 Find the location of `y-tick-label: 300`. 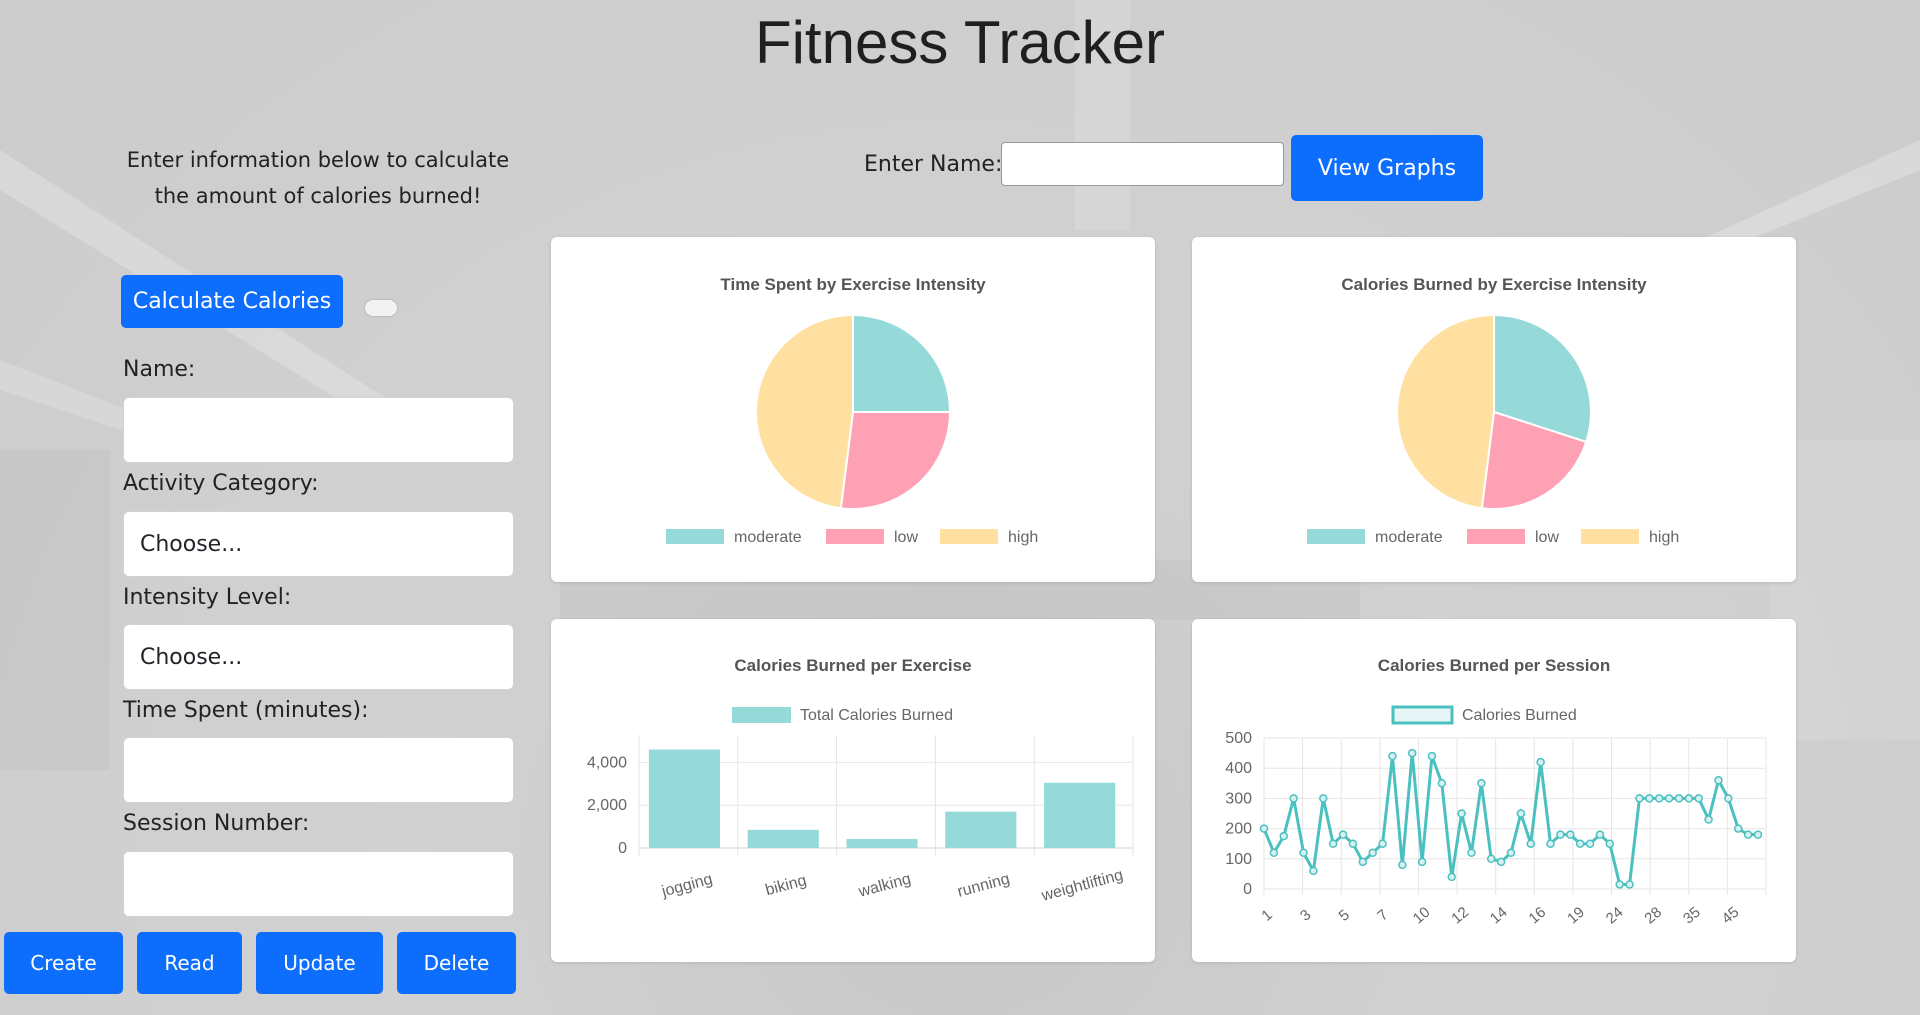

y-tick-label: 300 is located at coordinates (1238, 798).